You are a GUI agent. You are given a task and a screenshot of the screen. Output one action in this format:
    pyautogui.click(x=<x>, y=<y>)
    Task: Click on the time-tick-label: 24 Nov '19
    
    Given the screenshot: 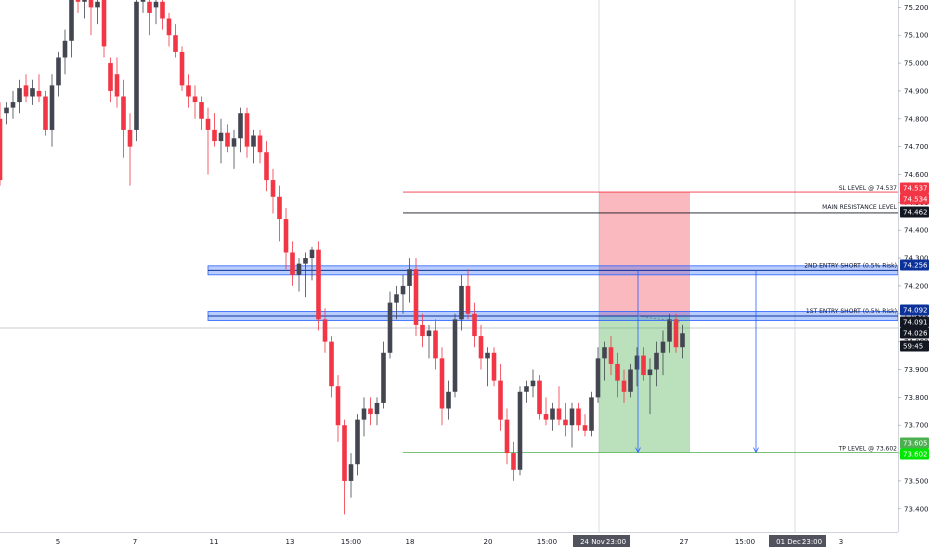 What is the action you would take?
    pyautogui.click(x=599, y=542)
    